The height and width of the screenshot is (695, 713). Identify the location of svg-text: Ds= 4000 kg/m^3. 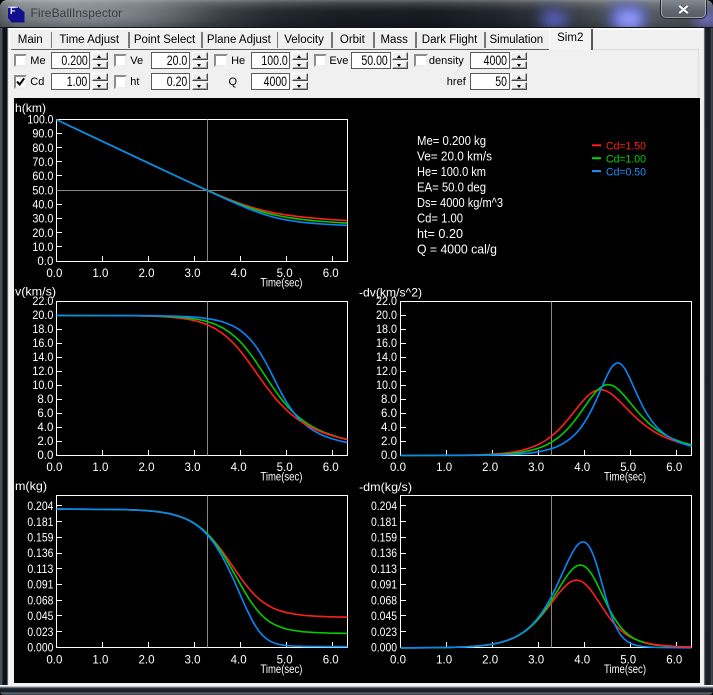
(460, 202).